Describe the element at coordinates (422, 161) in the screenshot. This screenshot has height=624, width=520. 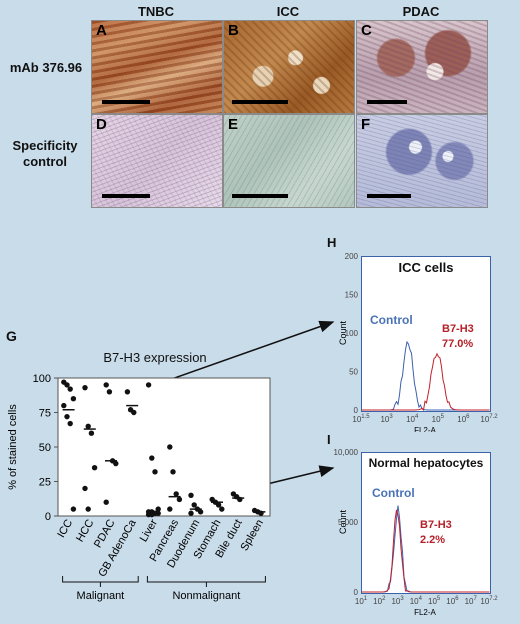
I see `micrograph-panel-f: F` at that location.